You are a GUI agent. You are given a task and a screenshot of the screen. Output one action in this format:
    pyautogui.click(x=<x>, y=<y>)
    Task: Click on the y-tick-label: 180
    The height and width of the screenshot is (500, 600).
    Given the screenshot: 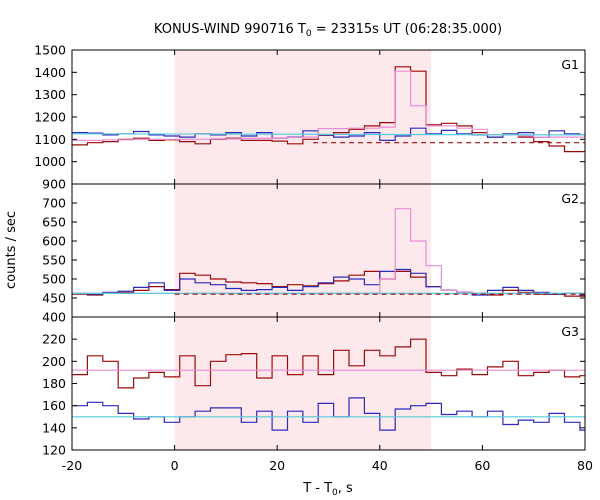 What is the action you would take?
    pyautogui.click(x=54, y=383)
    